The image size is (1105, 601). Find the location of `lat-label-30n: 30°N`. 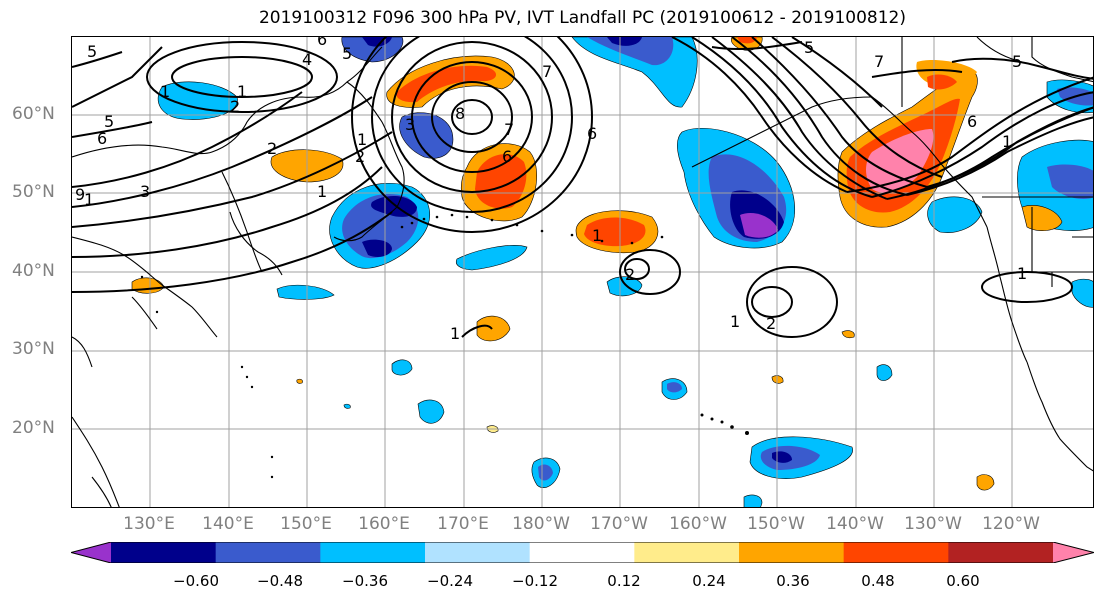

lat-label-30n: 30°N is located at coordinates (33, 349).